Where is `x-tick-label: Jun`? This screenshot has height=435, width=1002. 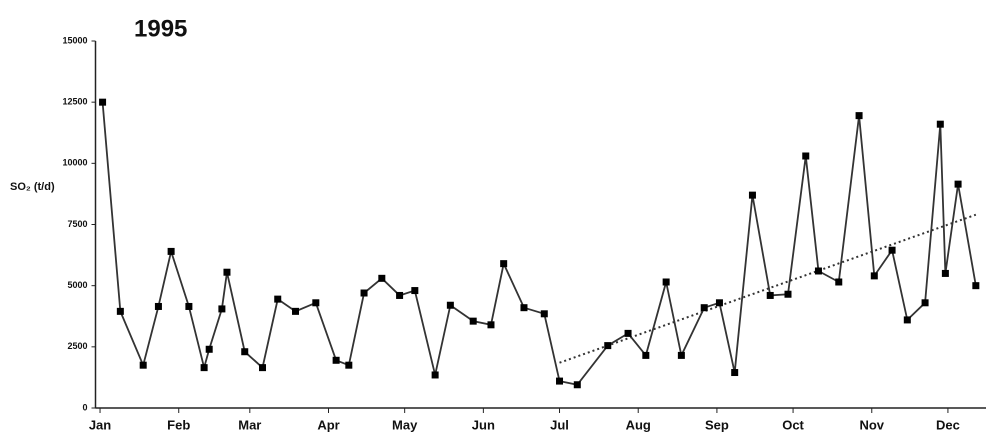 x-tick-label: Jun is located at coordinates (483, 424).